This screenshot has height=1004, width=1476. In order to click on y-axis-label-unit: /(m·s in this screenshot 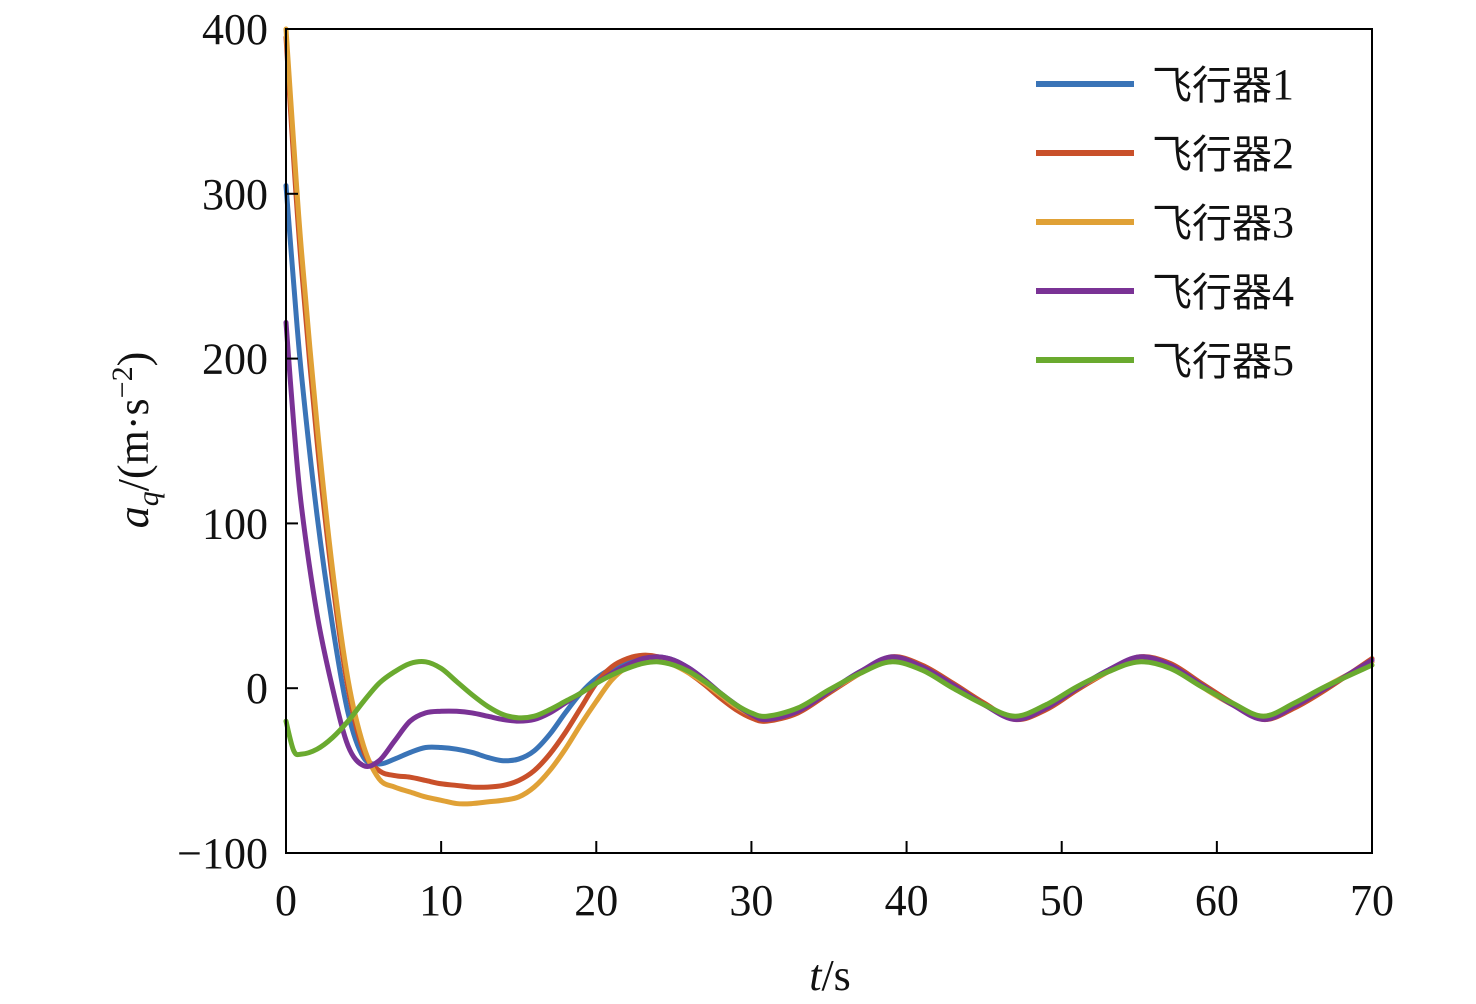, I will do `click(133, 444)`.